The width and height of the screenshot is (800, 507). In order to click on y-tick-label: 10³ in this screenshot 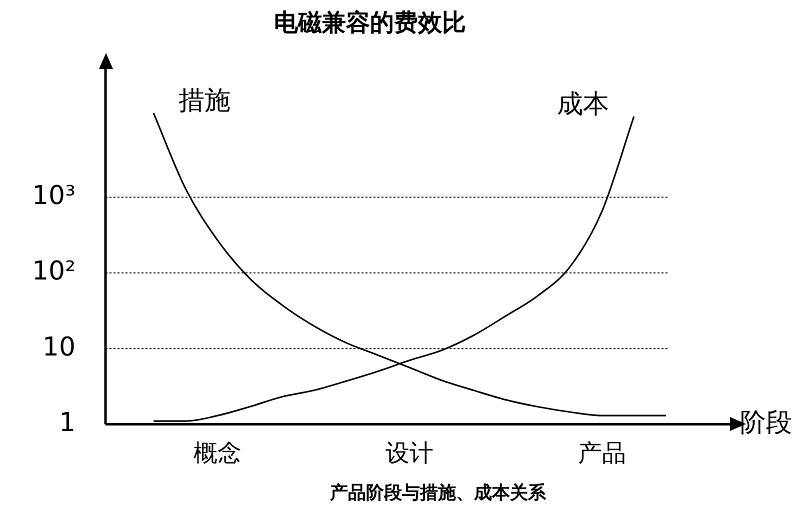, I will do `click(54, 196)`.